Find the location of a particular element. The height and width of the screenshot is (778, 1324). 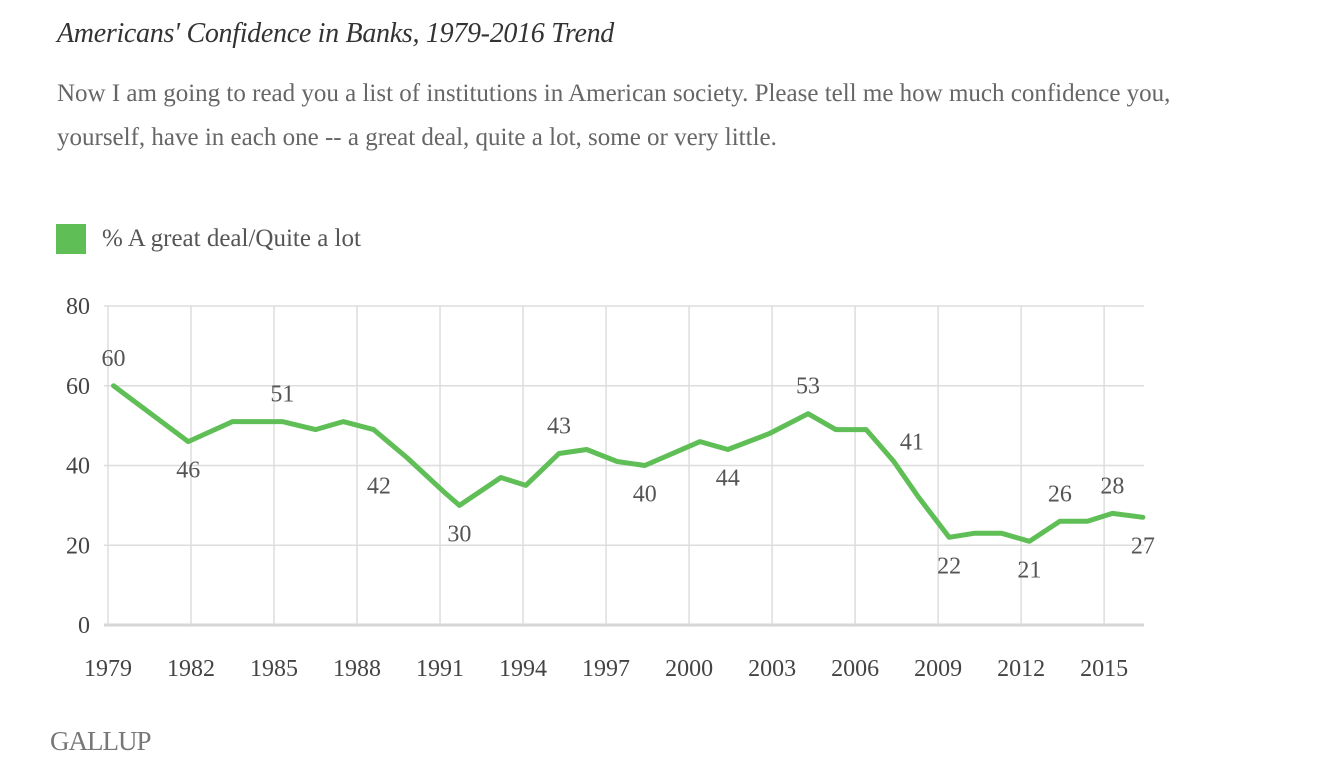

y-tick-label: 40 is located at coordinates (78, 467).